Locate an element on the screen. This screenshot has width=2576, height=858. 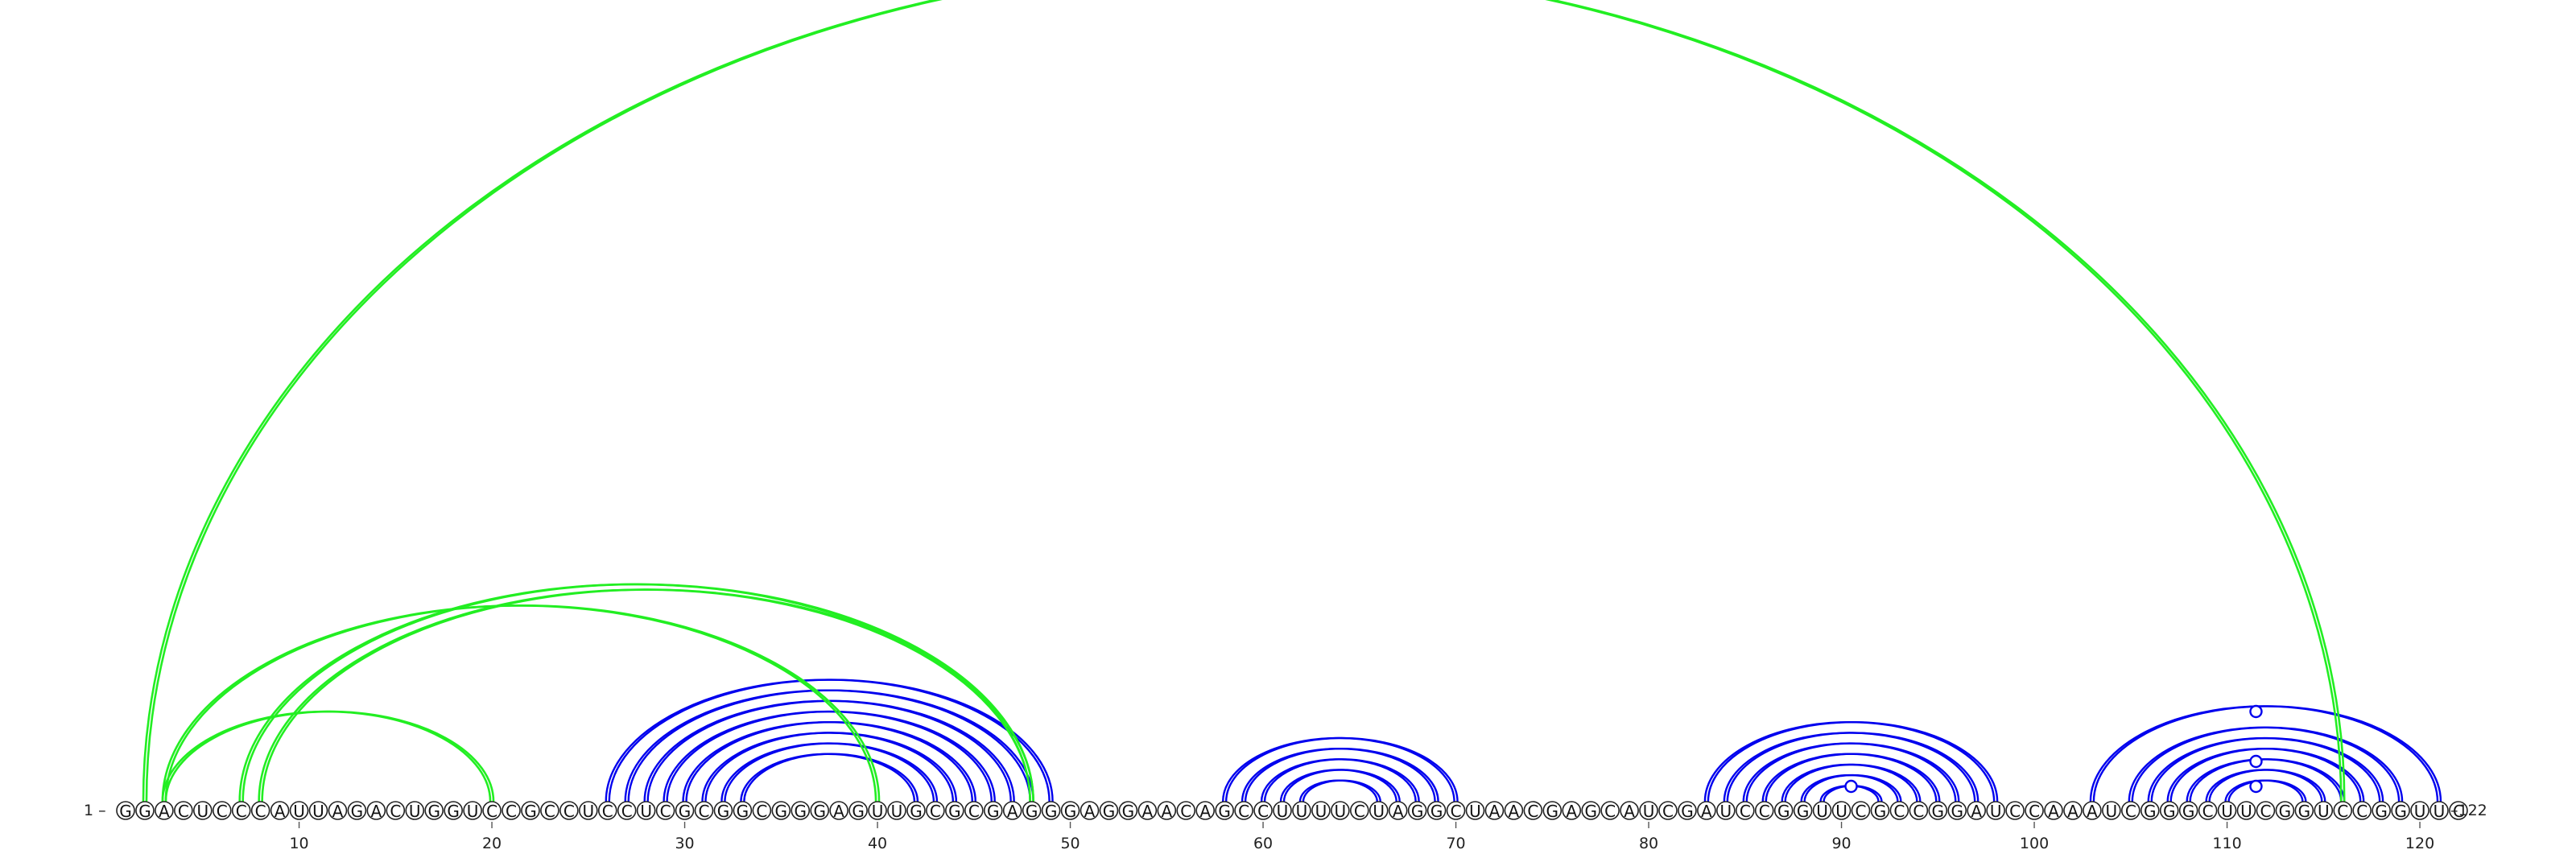
blue-pair-arc-83-98-outer is located at coordinates (1853, 762).